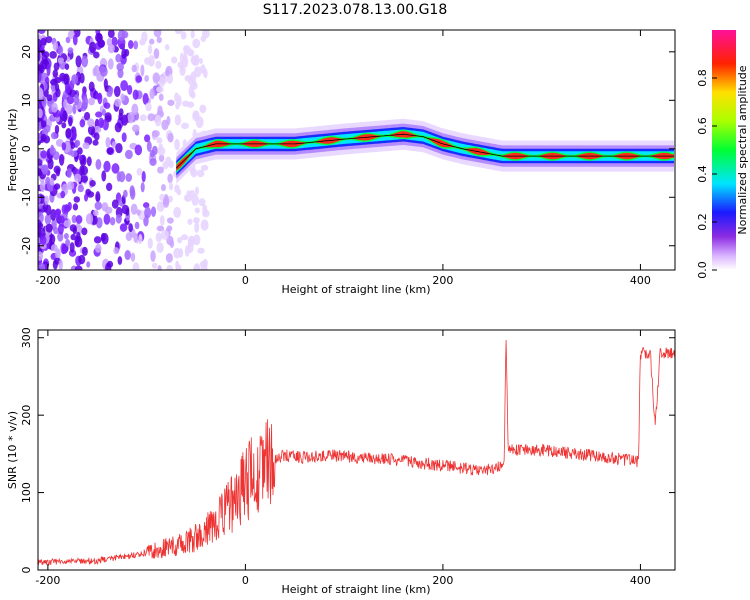  What do you see at coordinates (26, 197) in the screenshot?
I see `heatmap-y-tick-label: -10` at bounding box center [26, 197].